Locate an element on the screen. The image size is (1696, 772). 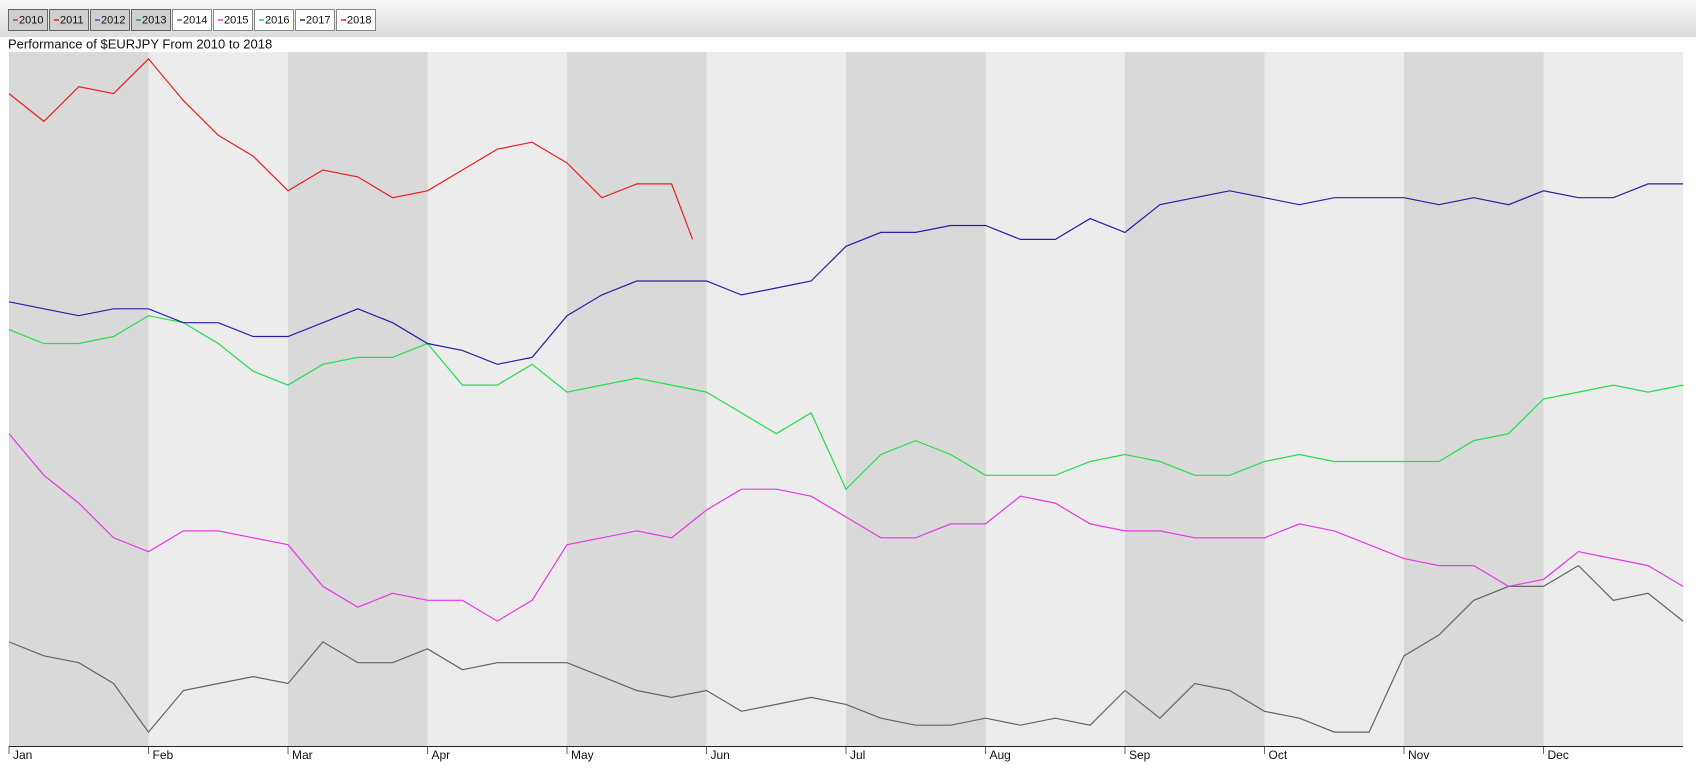
legend-button: 2011 is located at coordinates (69, 20).